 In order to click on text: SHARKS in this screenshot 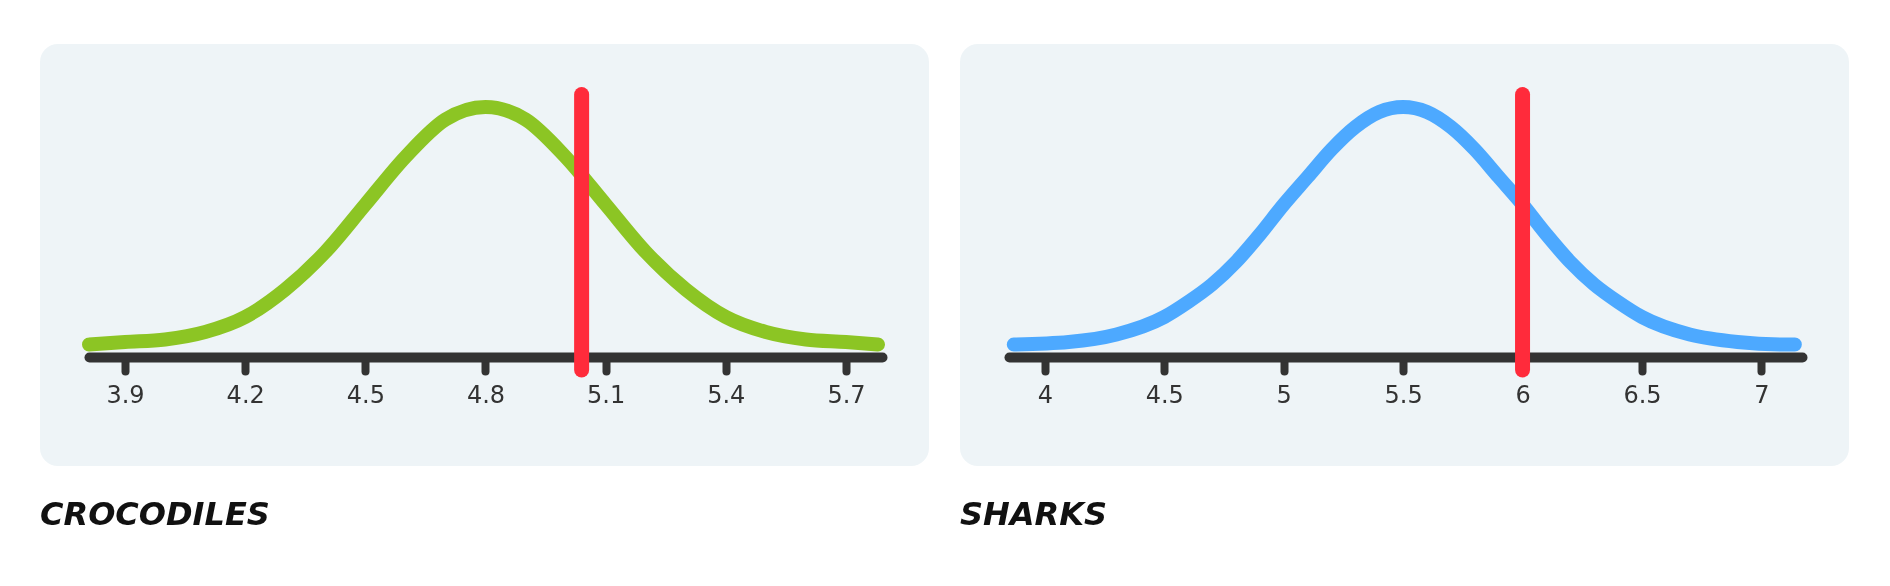, I will do `click(1034, 514)`.